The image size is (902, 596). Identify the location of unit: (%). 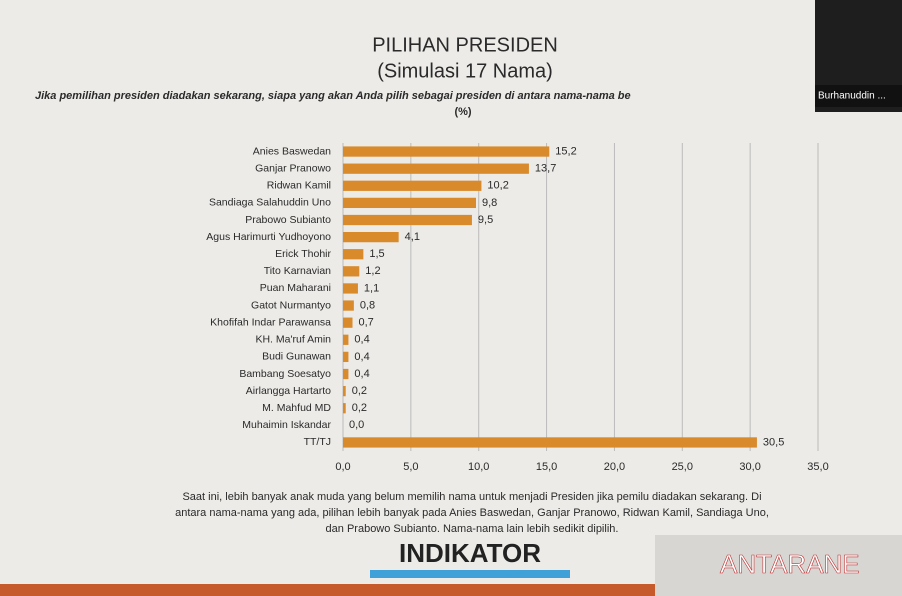
(462, 112).